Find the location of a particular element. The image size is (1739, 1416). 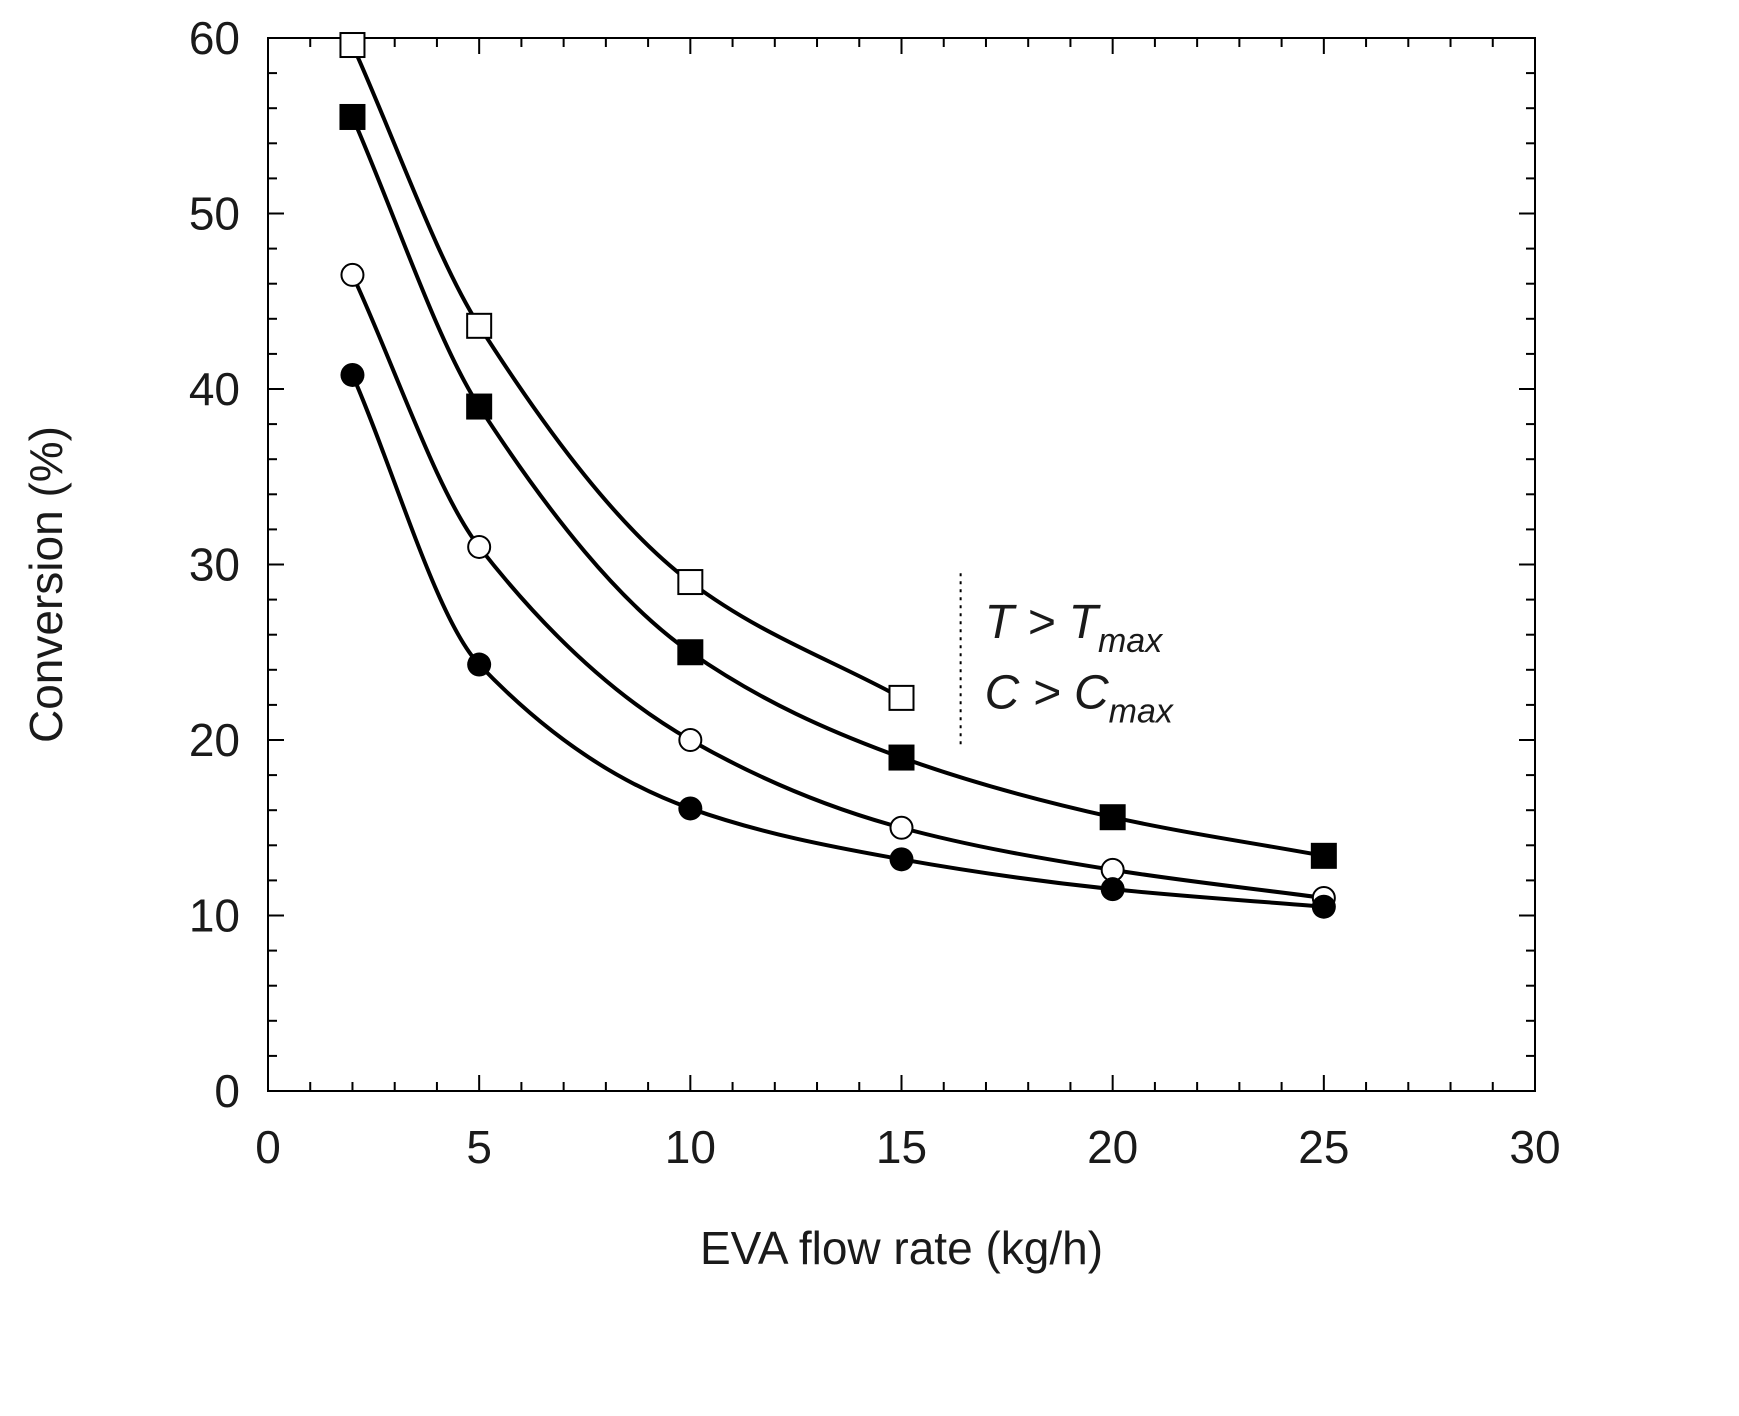

y-tick-label: 10 is located at coordinates (214, 916).